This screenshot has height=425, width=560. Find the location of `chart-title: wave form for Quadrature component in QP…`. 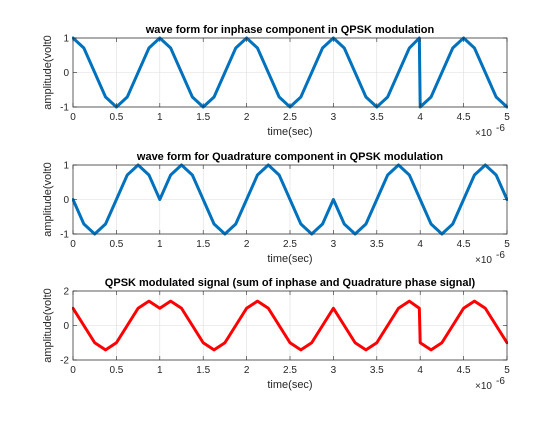

chart-title: wave form for Quadrature component in QP… is located at coordinates (289, 157).